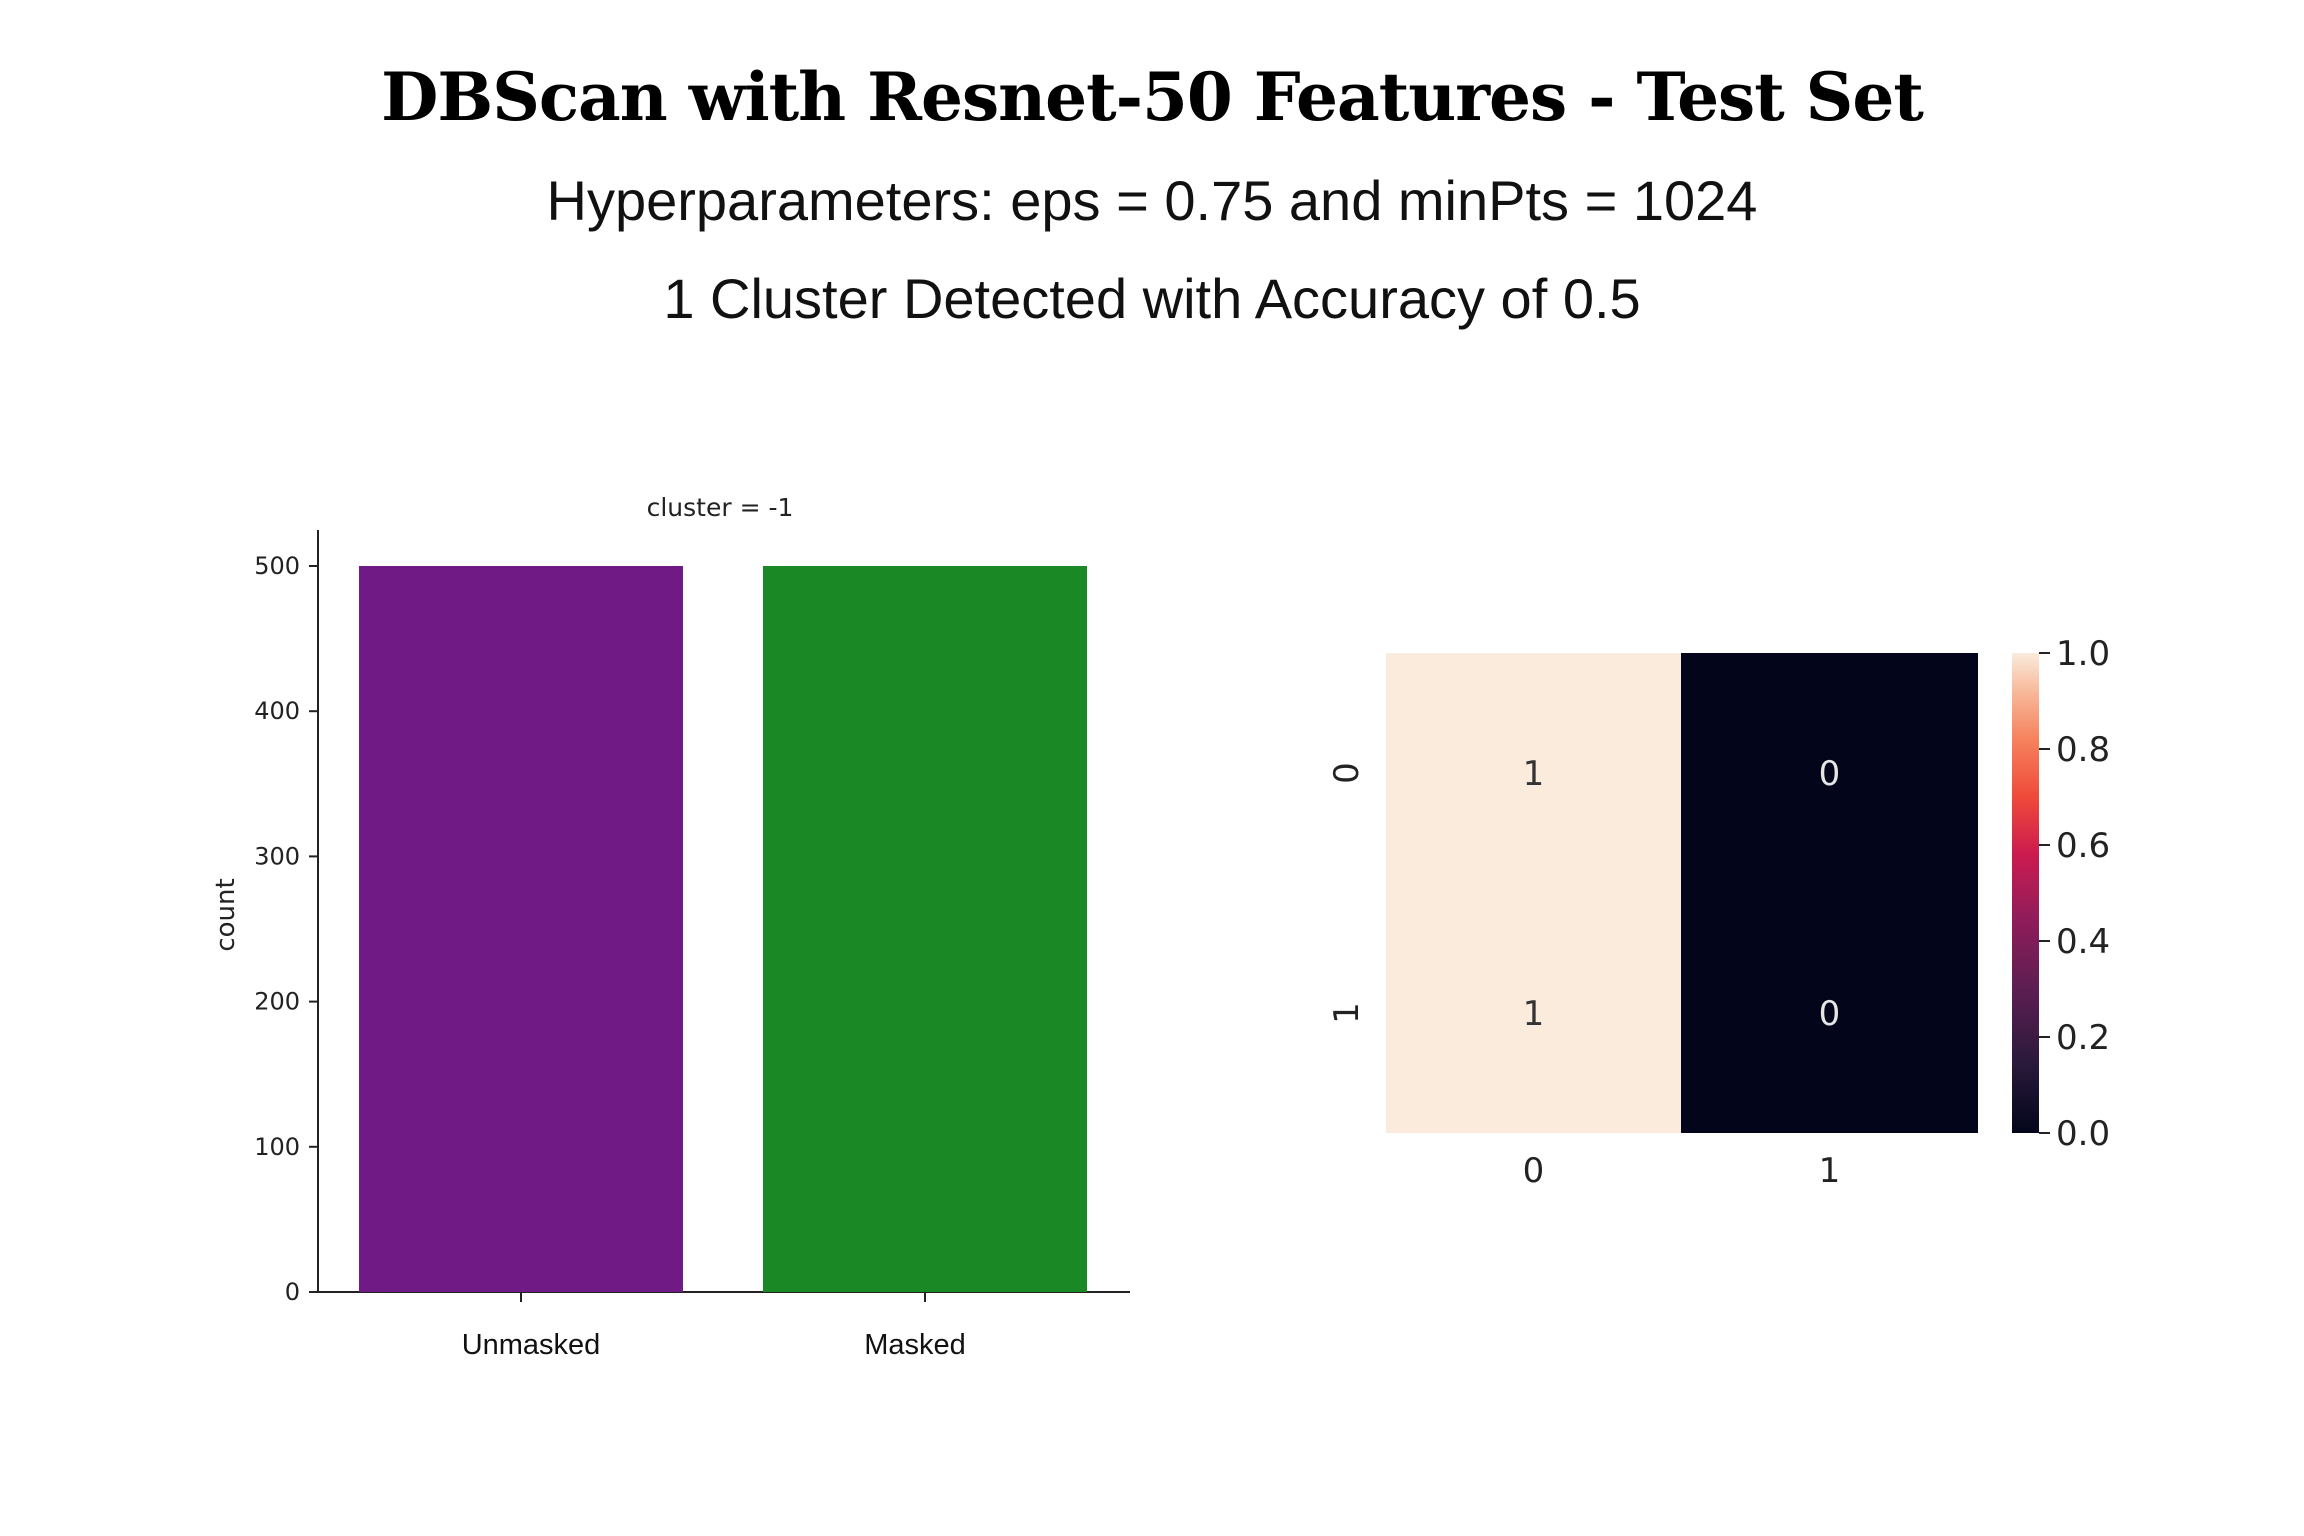 The image size is (2304, 1536). I want to click on bar-chart-ytick-label: 200, so click(277, 1002).